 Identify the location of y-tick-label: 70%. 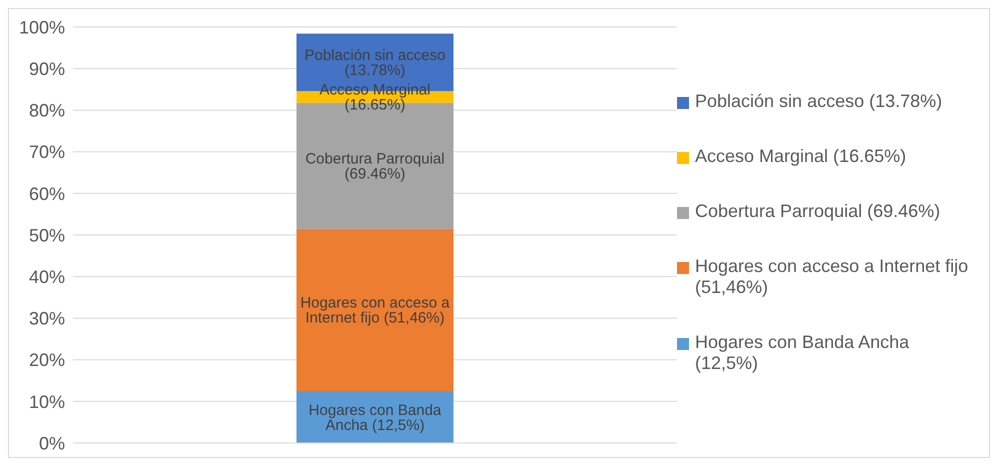
(46, 152).